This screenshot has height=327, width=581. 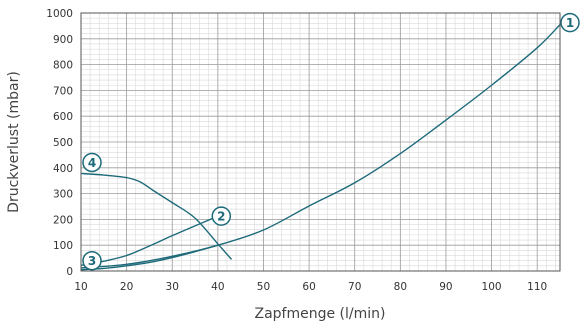 I want to click on curve-1-marker: 1, so click(x=570, y=22).